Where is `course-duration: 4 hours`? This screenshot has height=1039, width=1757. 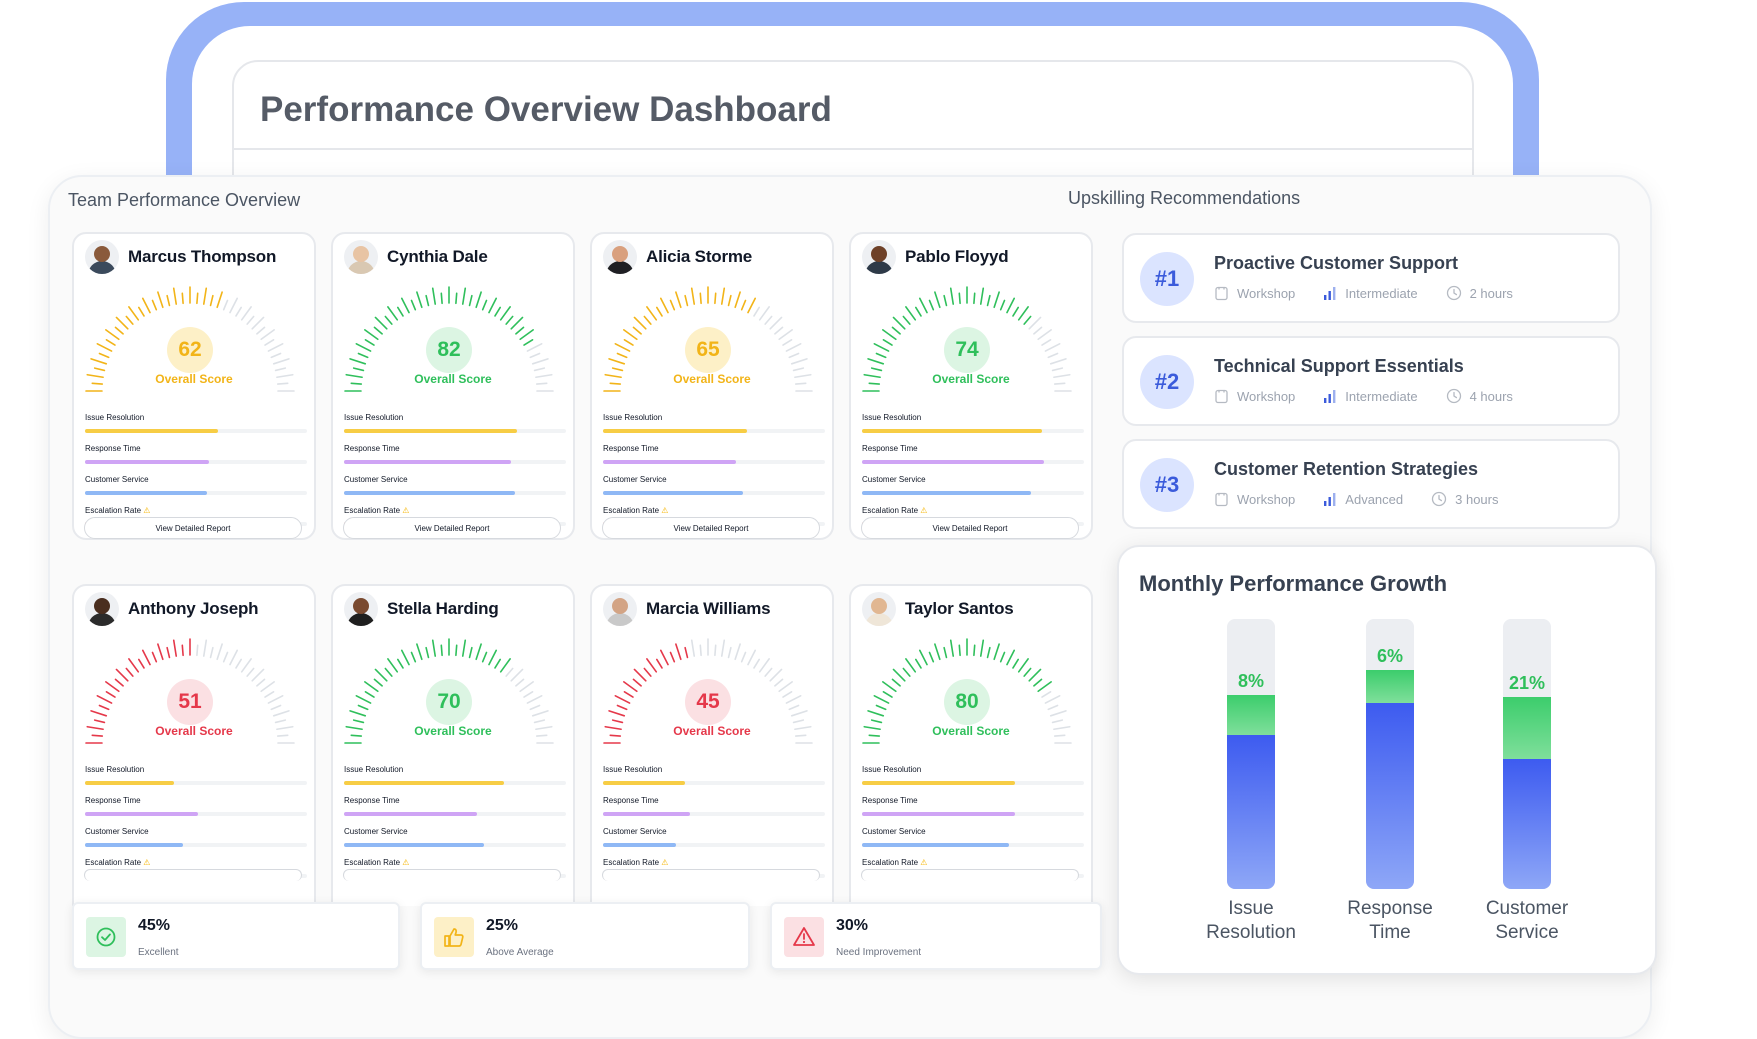 course-duration: 4 hours is located at coordinates (1479, 396).